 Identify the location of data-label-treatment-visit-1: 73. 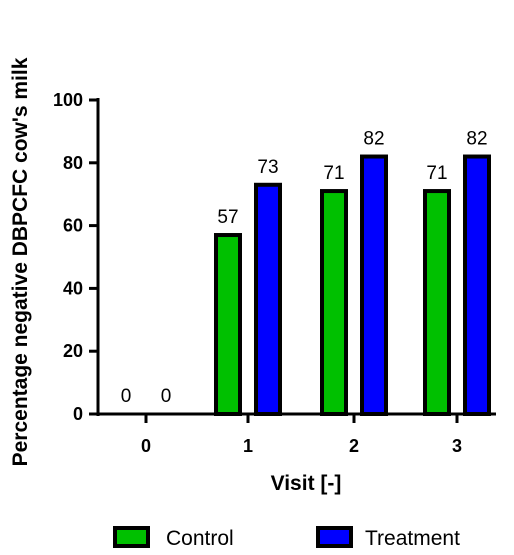
(267, 167).